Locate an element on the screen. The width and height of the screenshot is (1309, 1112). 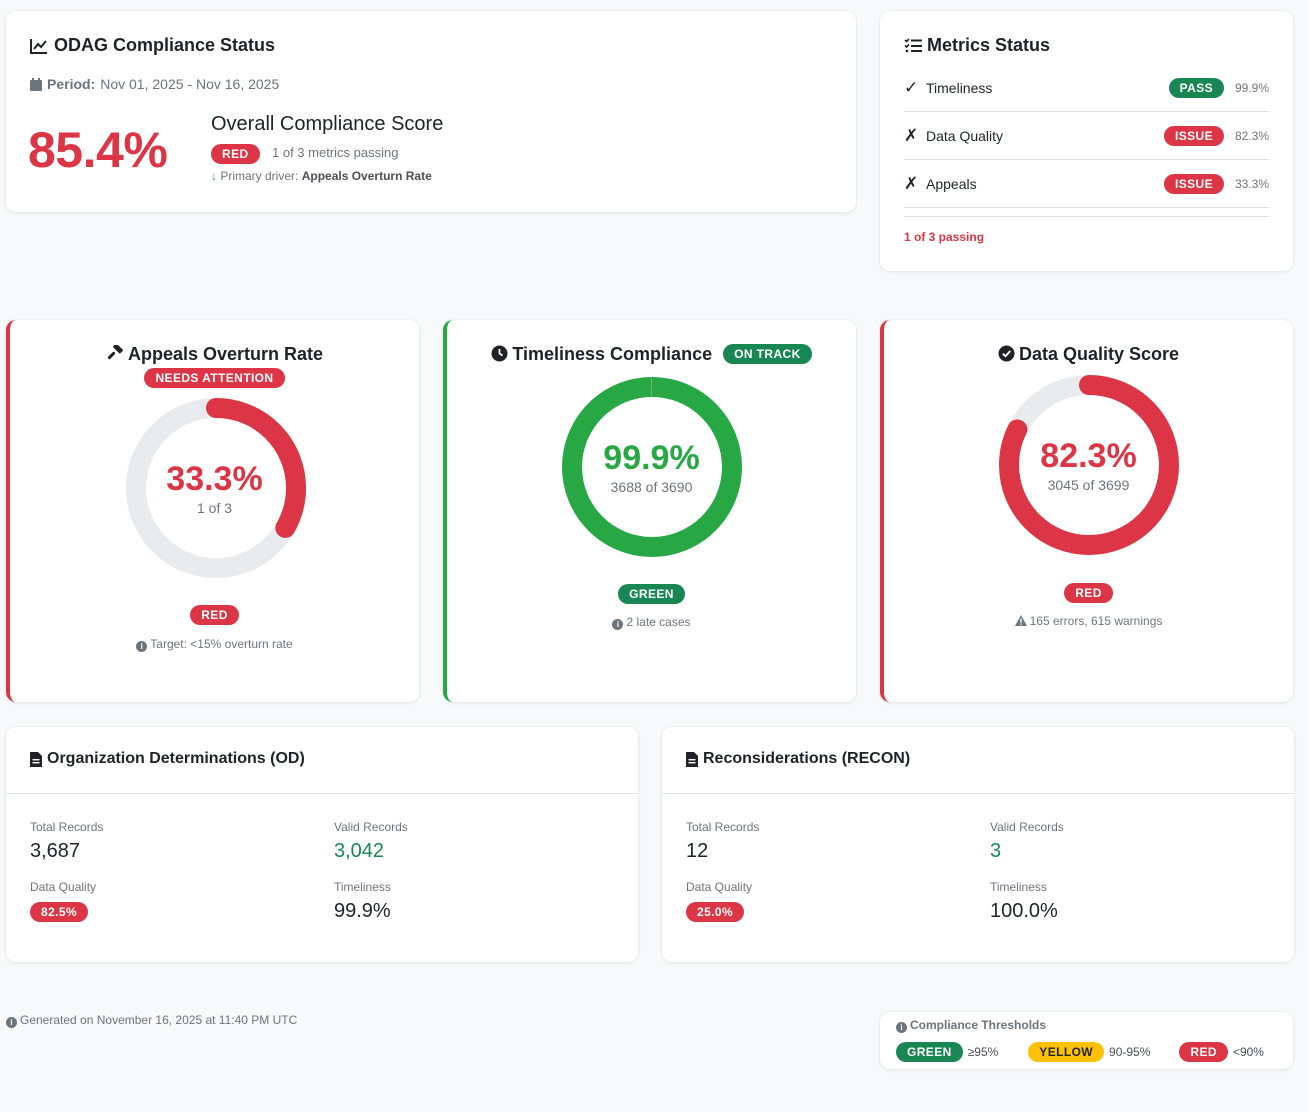
metric-percent: 99.9% is located at coordinates (1251, 87).